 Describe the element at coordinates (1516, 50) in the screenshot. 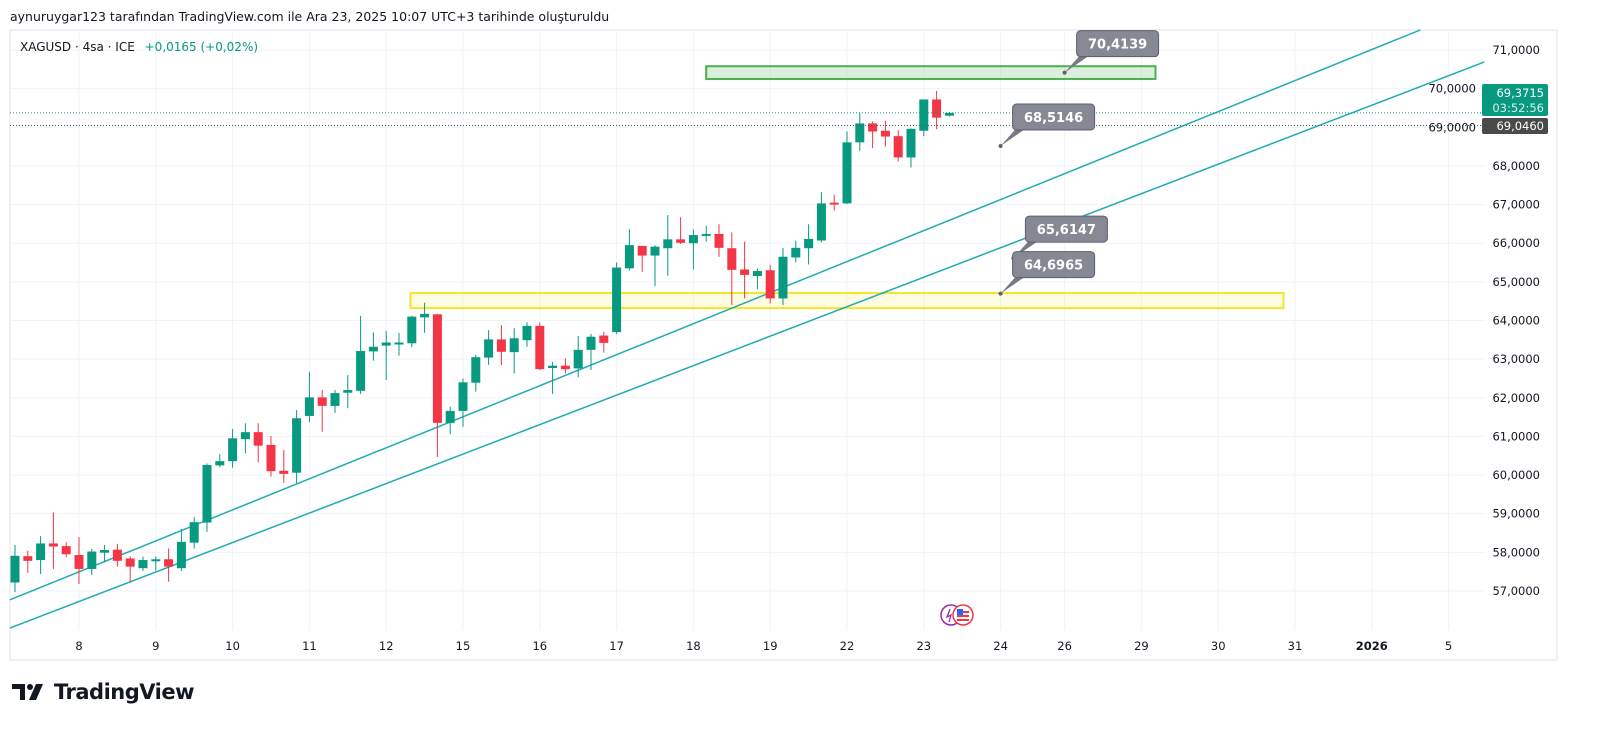

I see `y-tick-label: 71,0000` at that location.